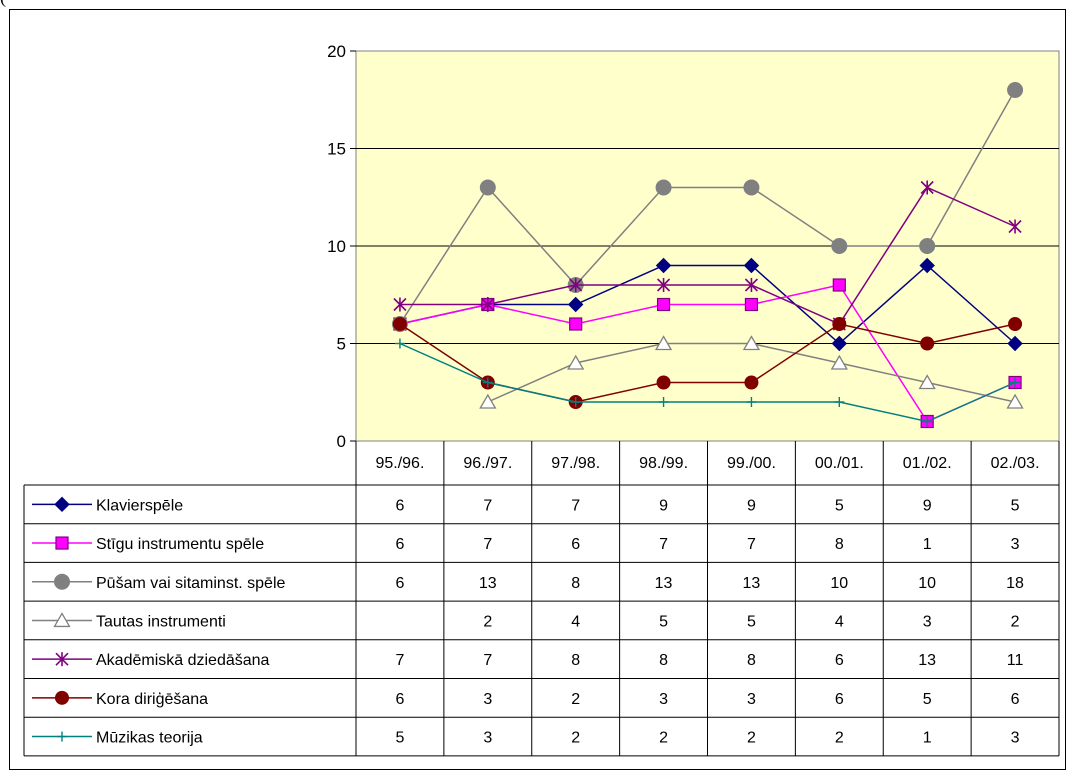  What do you see at coordinates (839, 621) in the screenshot?
I see `table-cell: 4` at bounding box center [839, 621].